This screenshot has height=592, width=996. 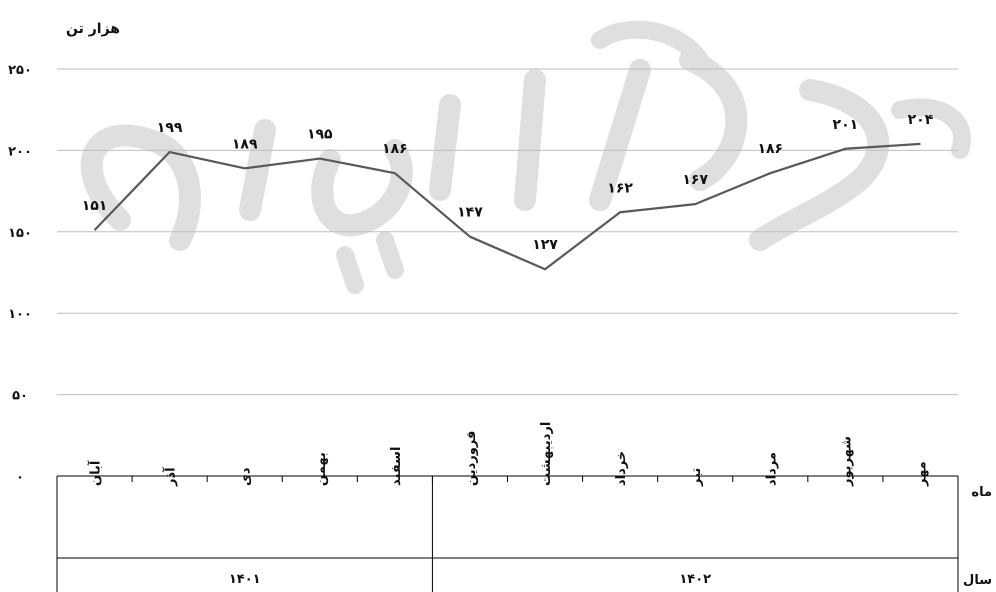 What do you see at coordinates (981, 492) in the screenshot?
I see `row-label-month: ماه` at bounding box center [981, 492].